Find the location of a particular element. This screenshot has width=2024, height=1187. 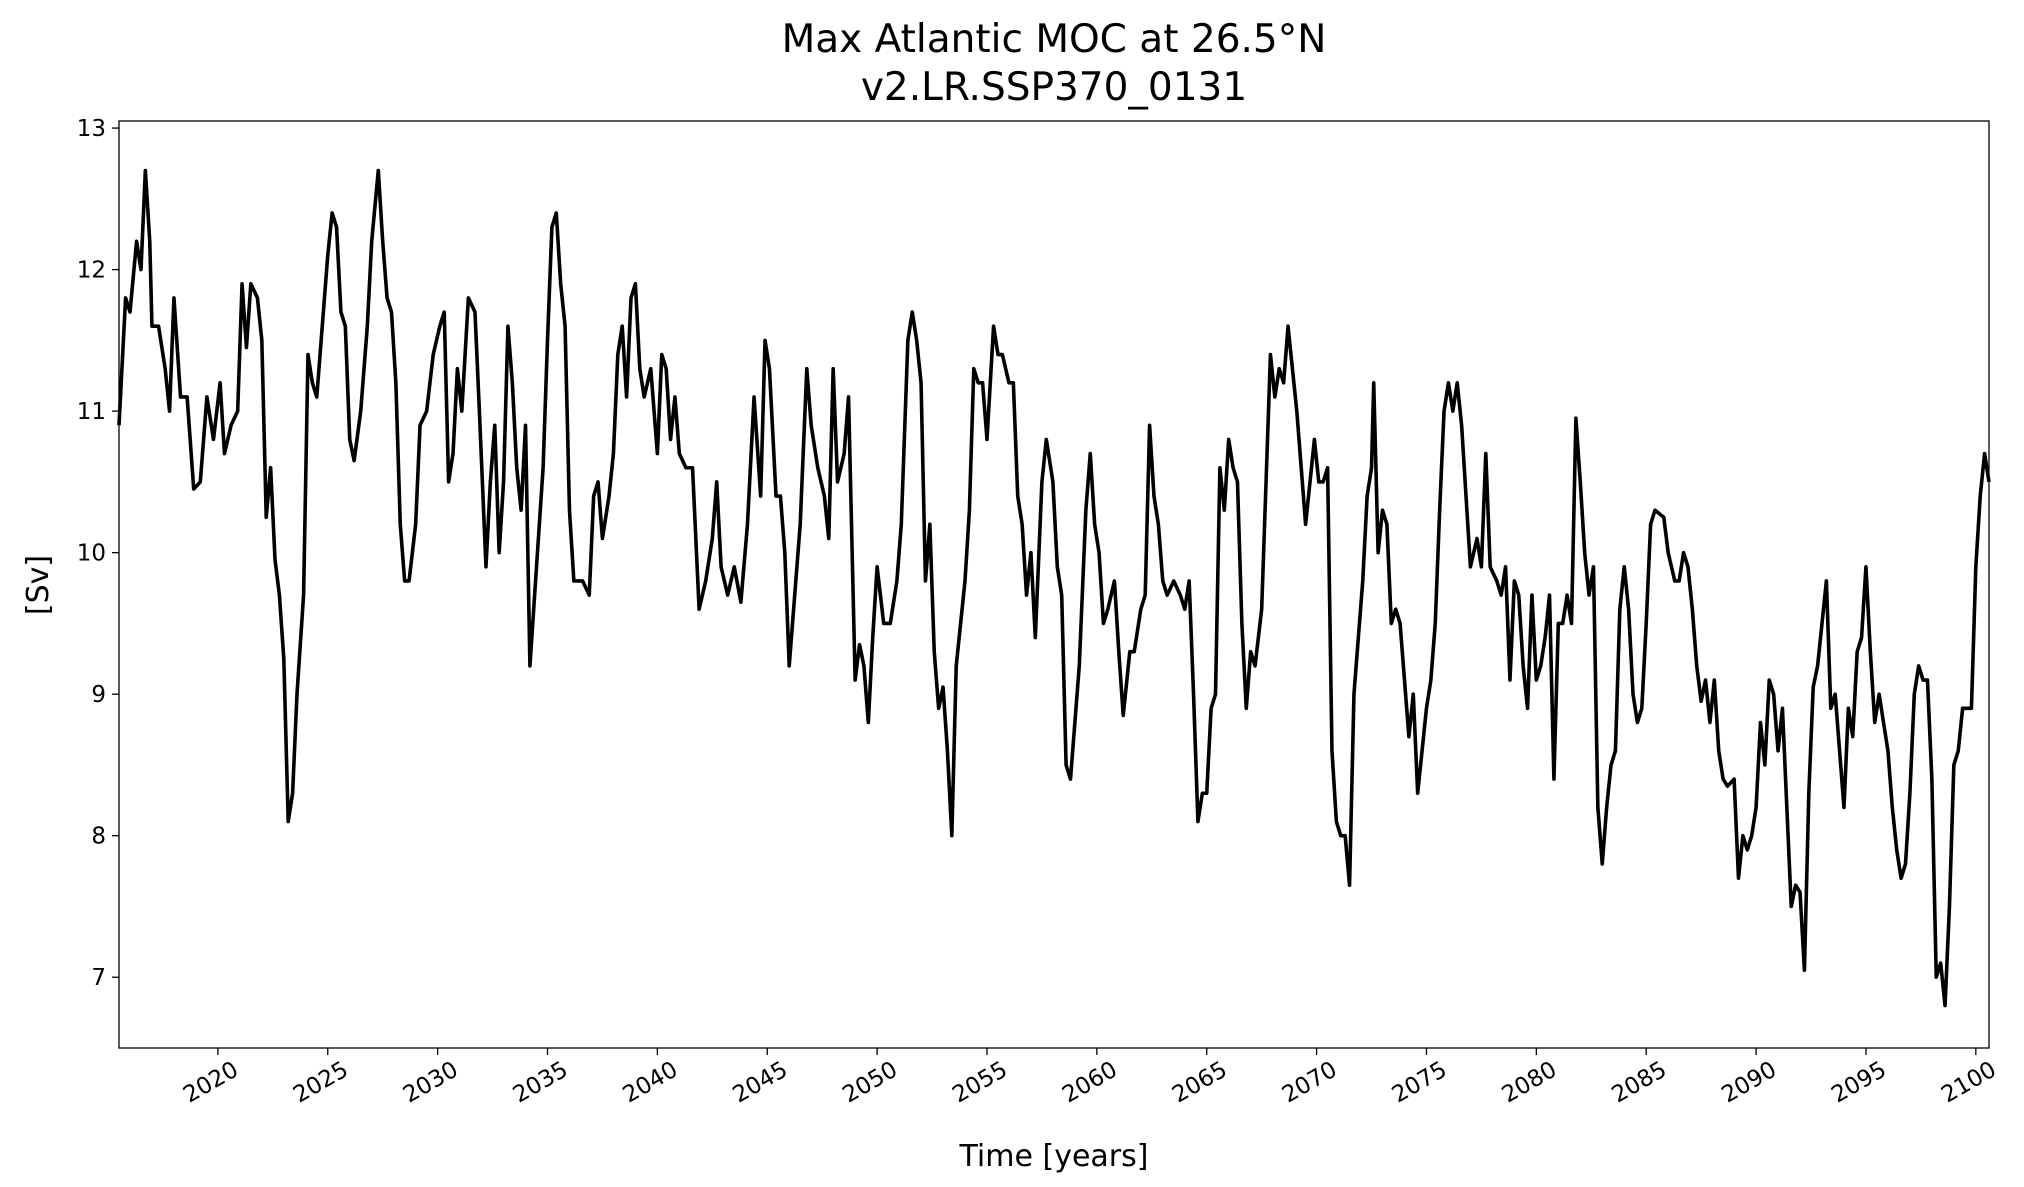

y-tick-label: 8 is located at coordinates (98, 837).